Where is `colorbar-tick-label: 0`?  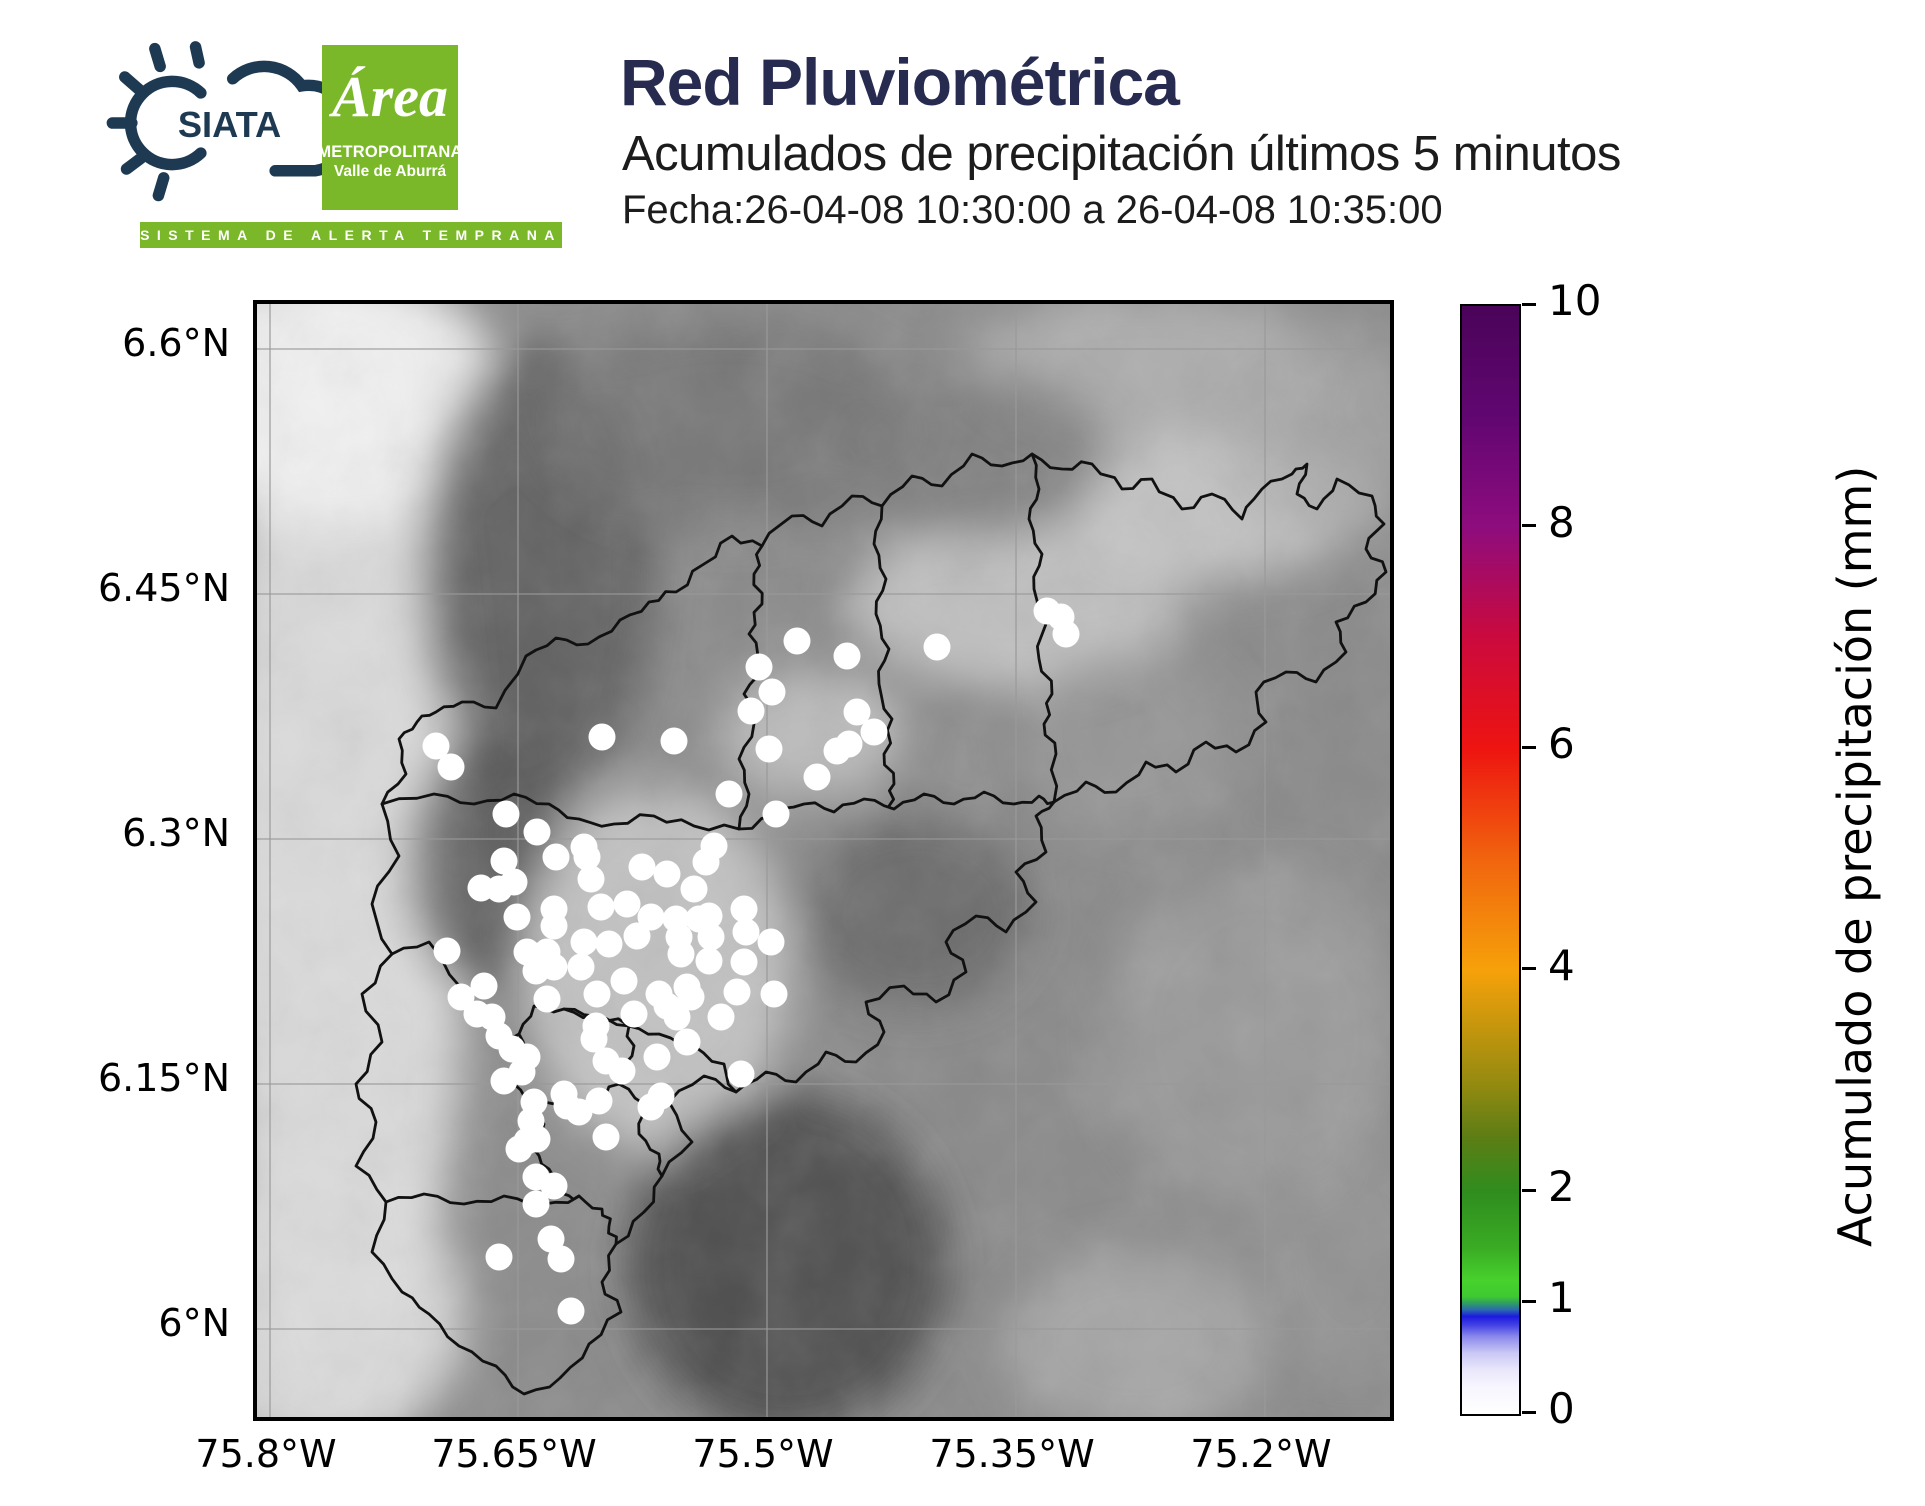 colorbar-tick-label: 0 is located at coordinates (1561, 1408).